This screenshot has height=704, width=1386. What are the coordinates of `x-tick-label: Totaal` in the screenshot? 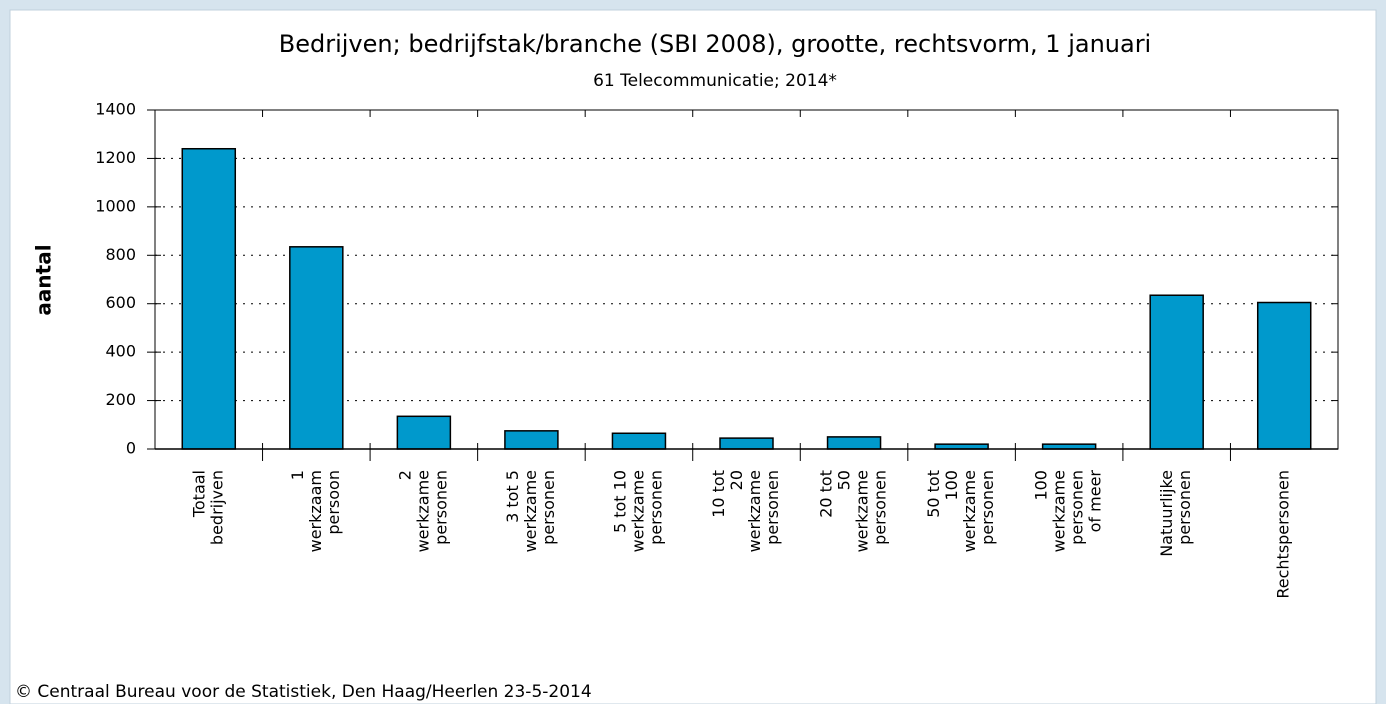 It's located at (198, 494).